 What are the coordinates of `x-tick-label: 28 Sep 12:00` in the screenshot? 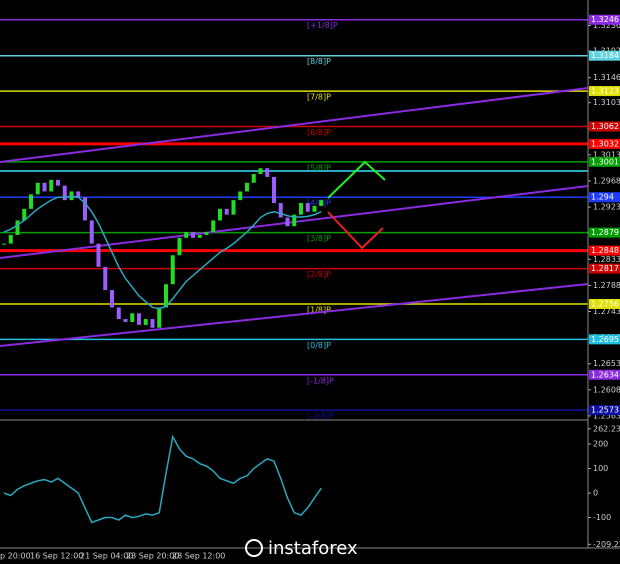 It's located at (198, 556).